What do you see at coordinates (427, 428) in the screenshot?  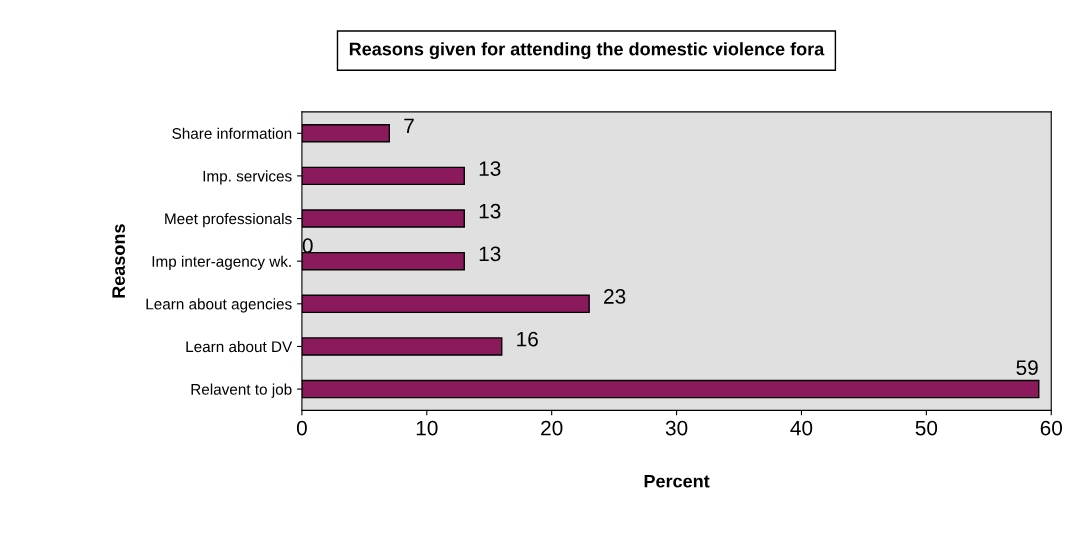 I see `x-tick-label: 10` at bounding box center [427, 428].